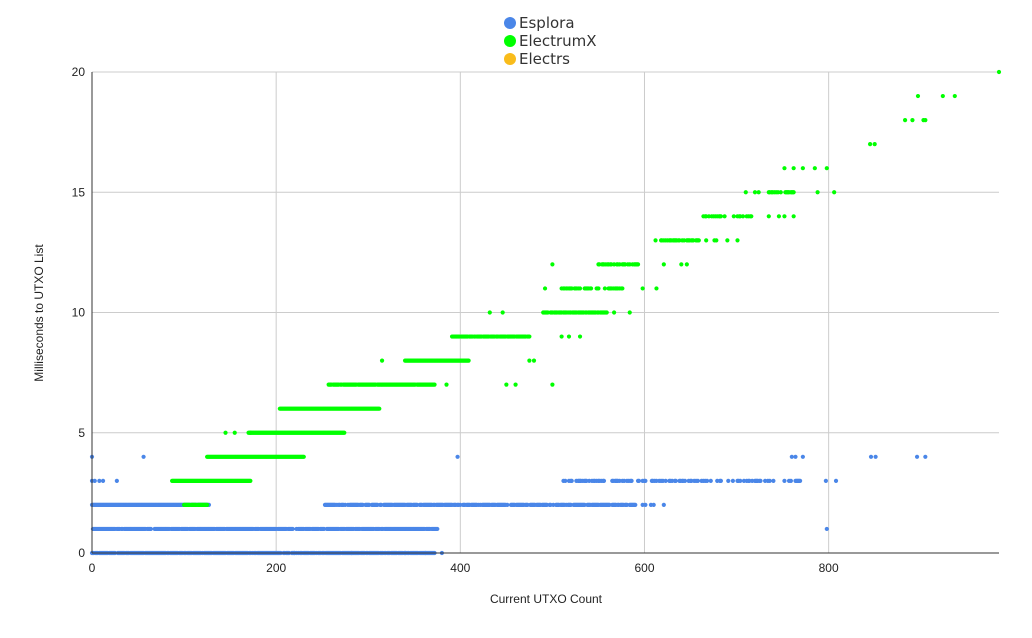 Image resolution: width=1032 pixels, height=638 pixels. What do you see at coordinates (460, 568) in the screenshot?
I see `x-tick-label: 400` at bounding box center [460, 568].